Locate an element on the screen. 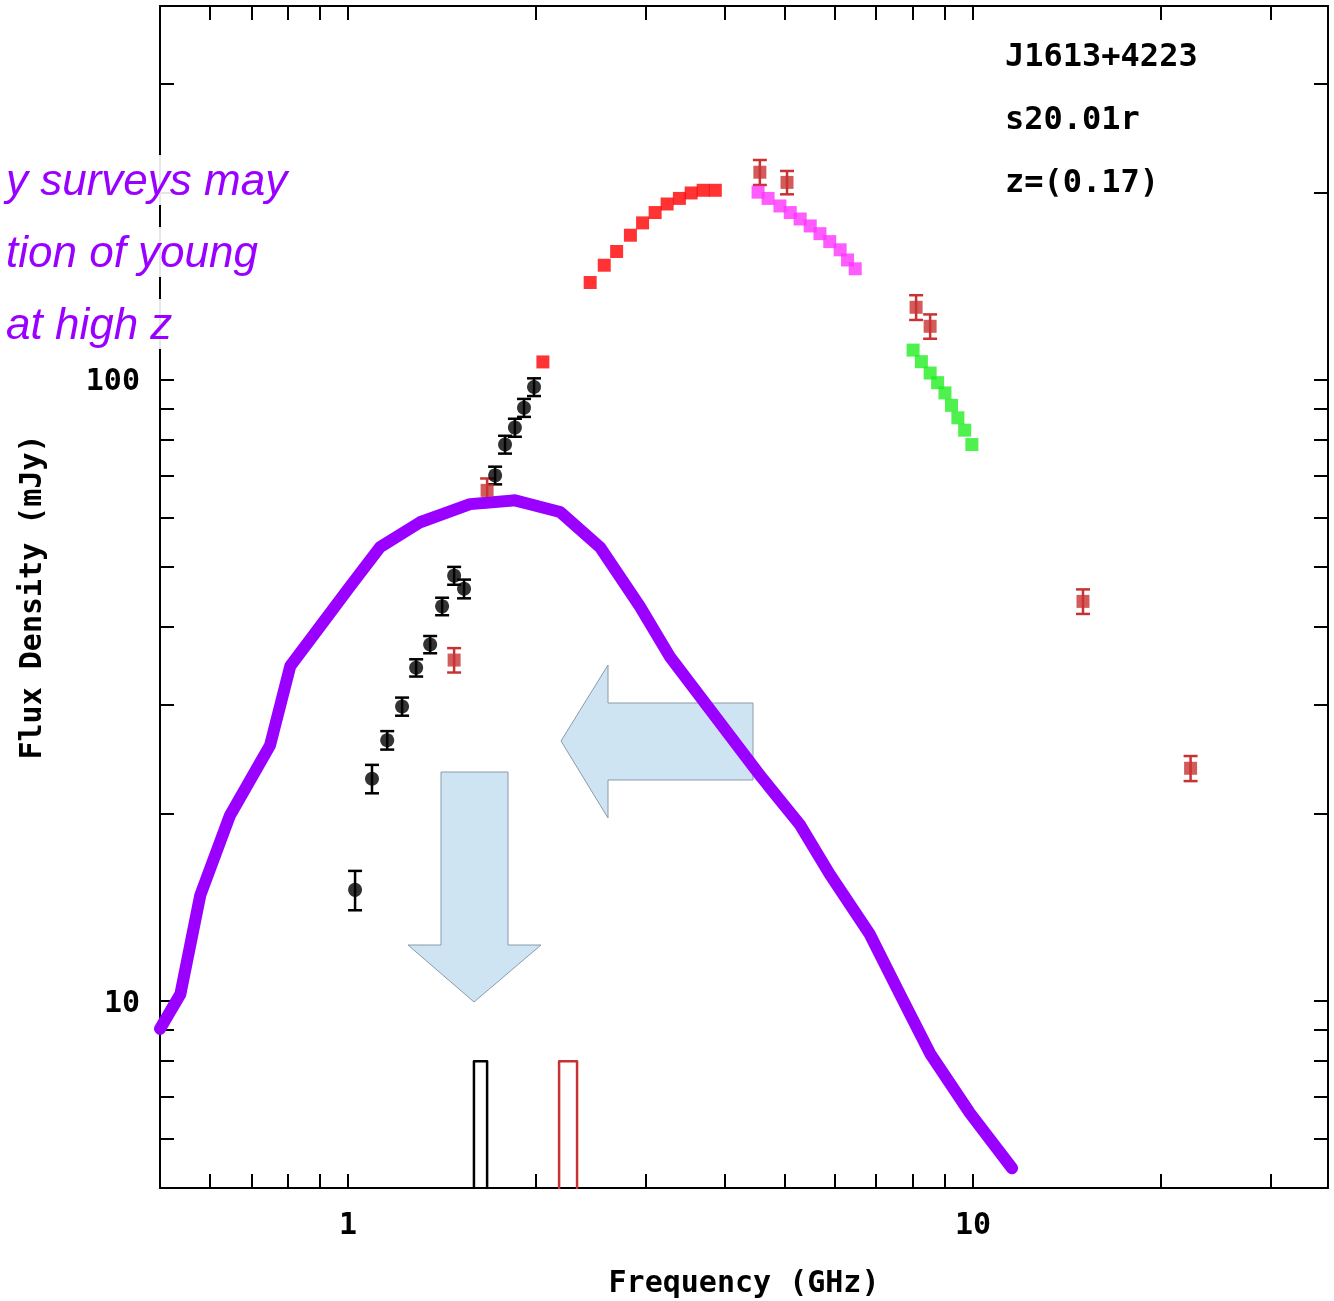  annotation: z=(0.17) is located at coordinates (1082, 181).